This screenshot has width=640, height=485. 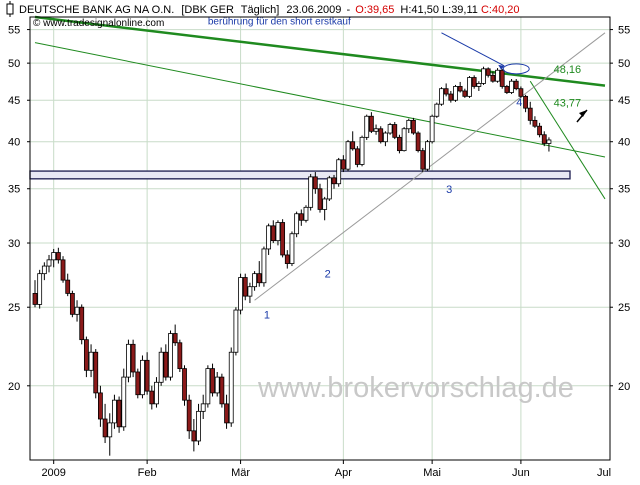 I want to click on header-symbol: DEUTSCHE BANK AG NA O.N., so click(x=96, y=10).